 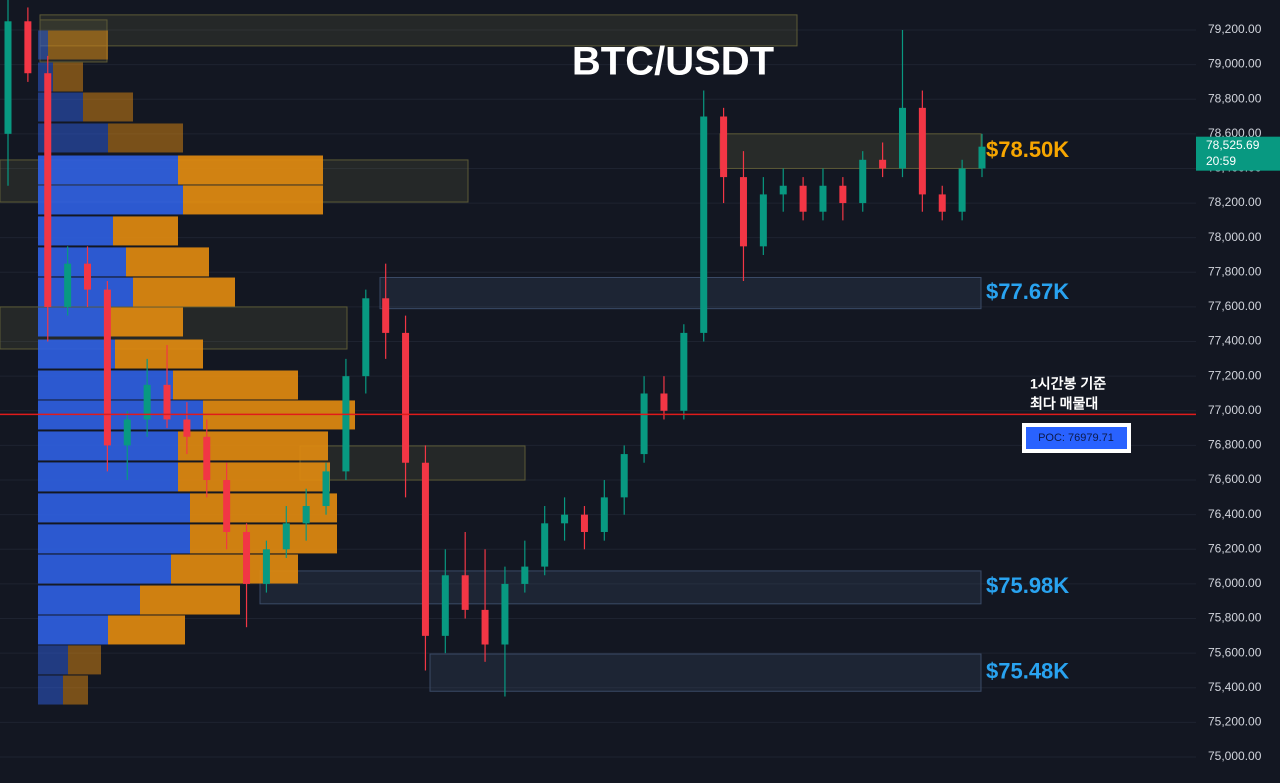 I want to click on poc-label: POC: 76979.71, so click(x=1076, y=438).